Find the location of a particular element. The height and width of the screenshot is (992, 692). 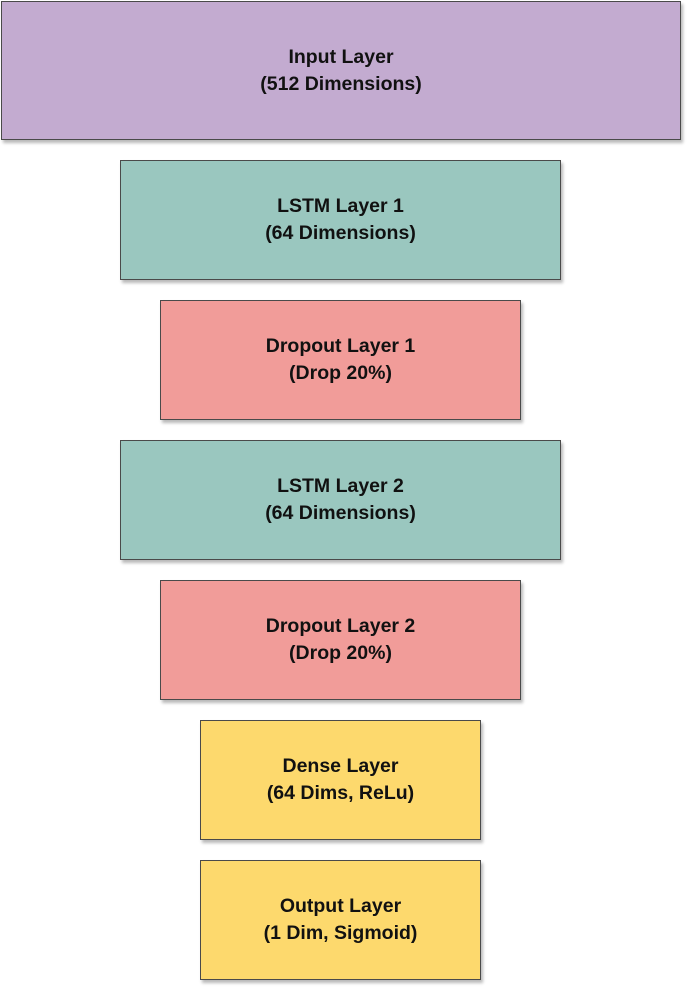

dropout-layer-1-box: Dropout Layer 1 (Drop 20%) is located at coordinates (340, 360).